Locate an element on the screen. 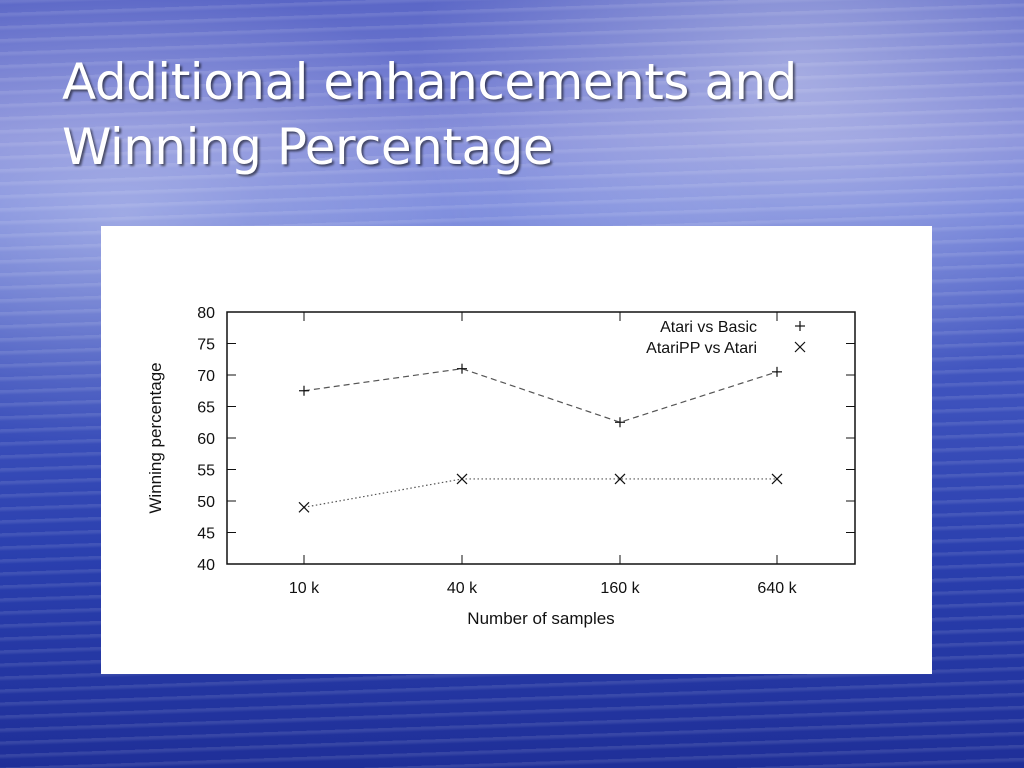 The image size is (1024, 768). y-tick-label: 55 is located at coordinates (206, 471).